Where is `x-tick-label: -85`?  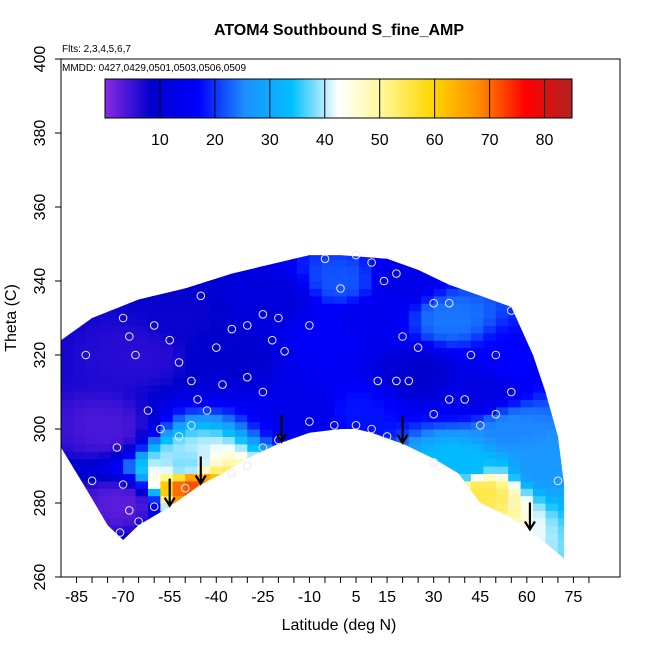 x-tick-label: -85 is located at coordinates (76, 597).